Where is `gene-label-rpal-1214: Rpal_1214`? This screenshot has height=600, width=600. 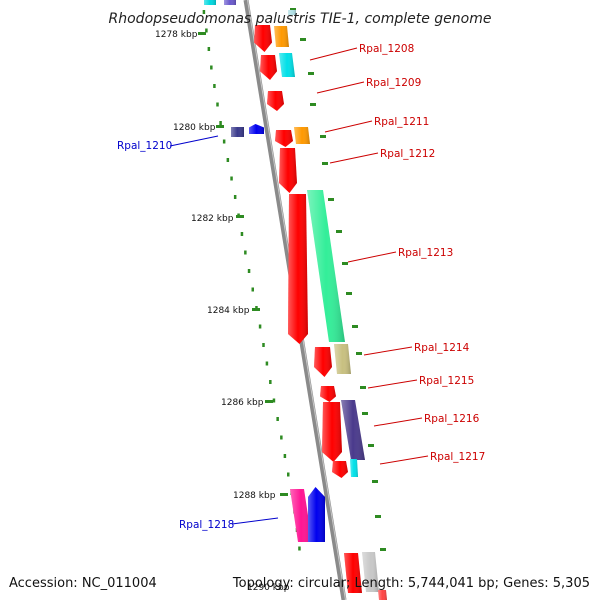 gene-label-rpal-1214: Rpal_1214 is located at coordinates (442, 348).